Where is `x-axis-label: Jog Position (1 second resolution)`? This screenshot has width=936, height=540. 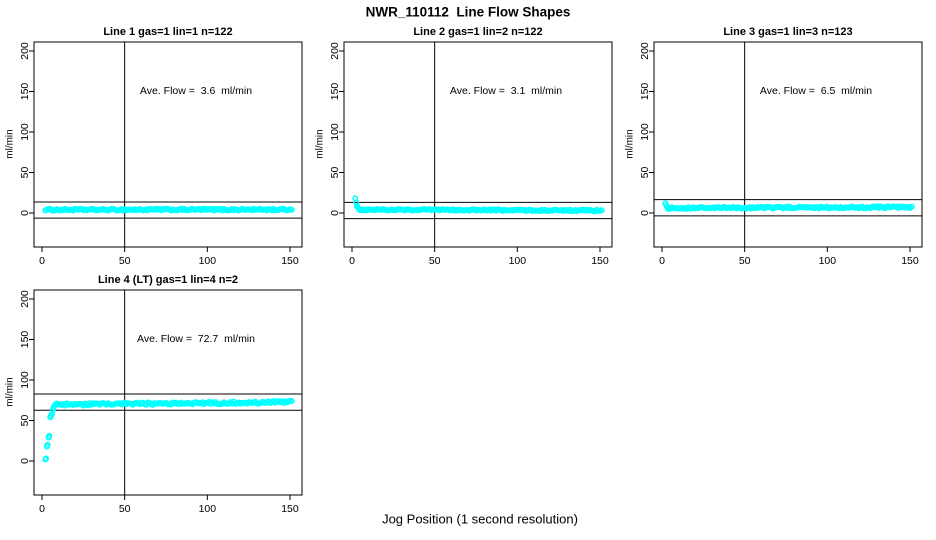 x-axis-label: Jog Position (1 second resolution) is located at coordinates (480, 519).